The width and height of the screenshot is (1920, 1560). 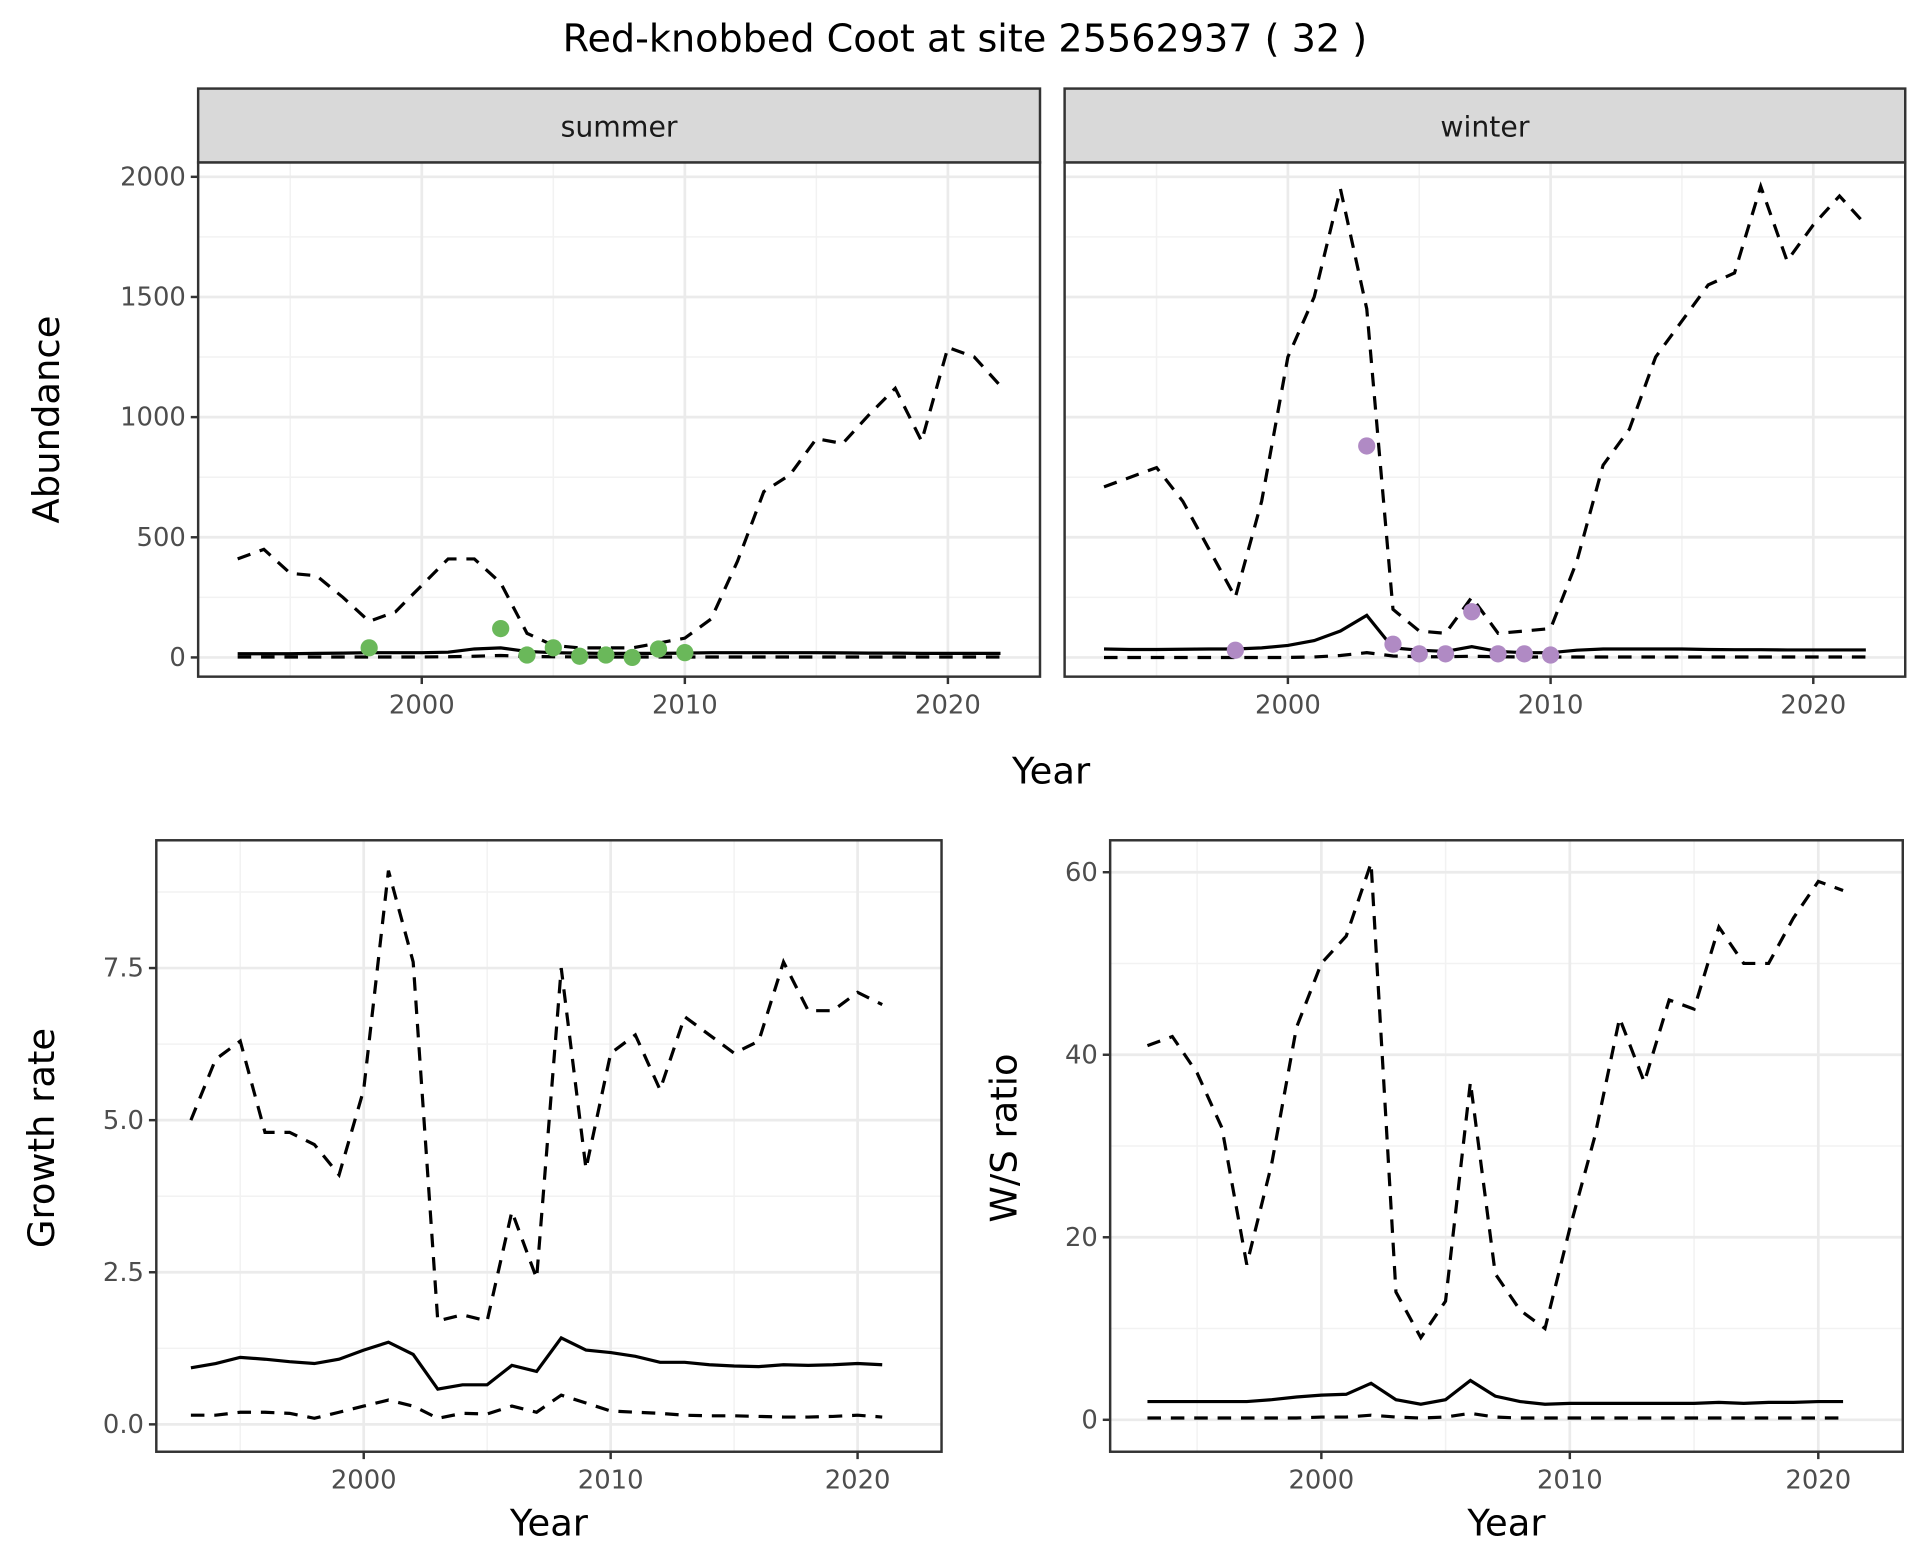 What do you see at coordinates (153, 177) in the screenshot?
I see `y-tick-label: 2000` at bounding box center [153, 177].